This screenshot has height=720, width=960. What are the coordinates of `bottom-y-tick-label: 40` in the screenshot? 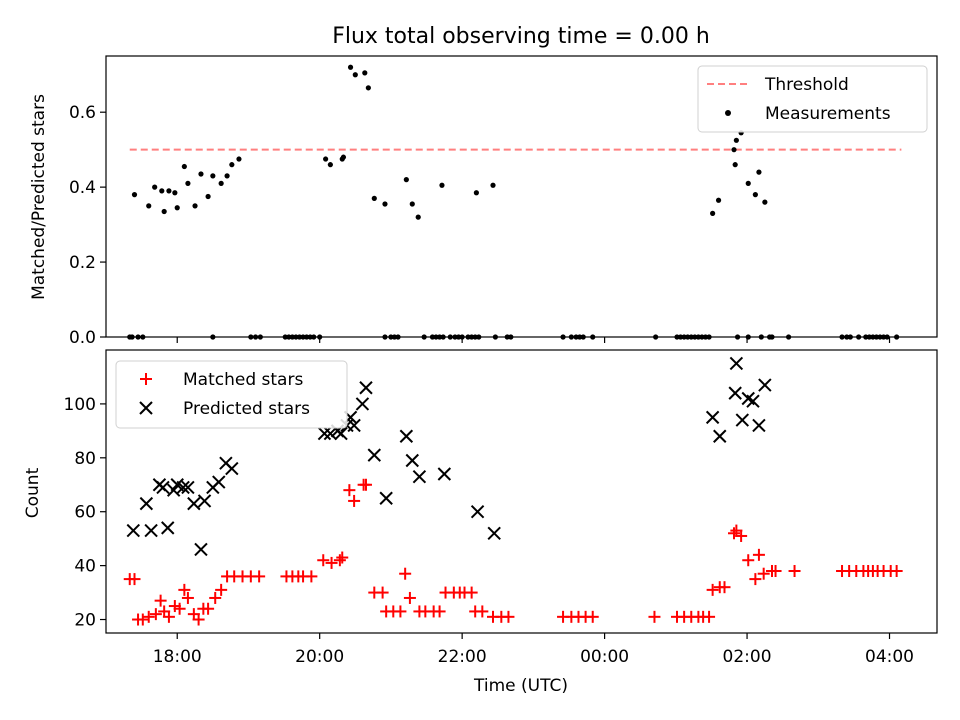 It's located at (85, 567).